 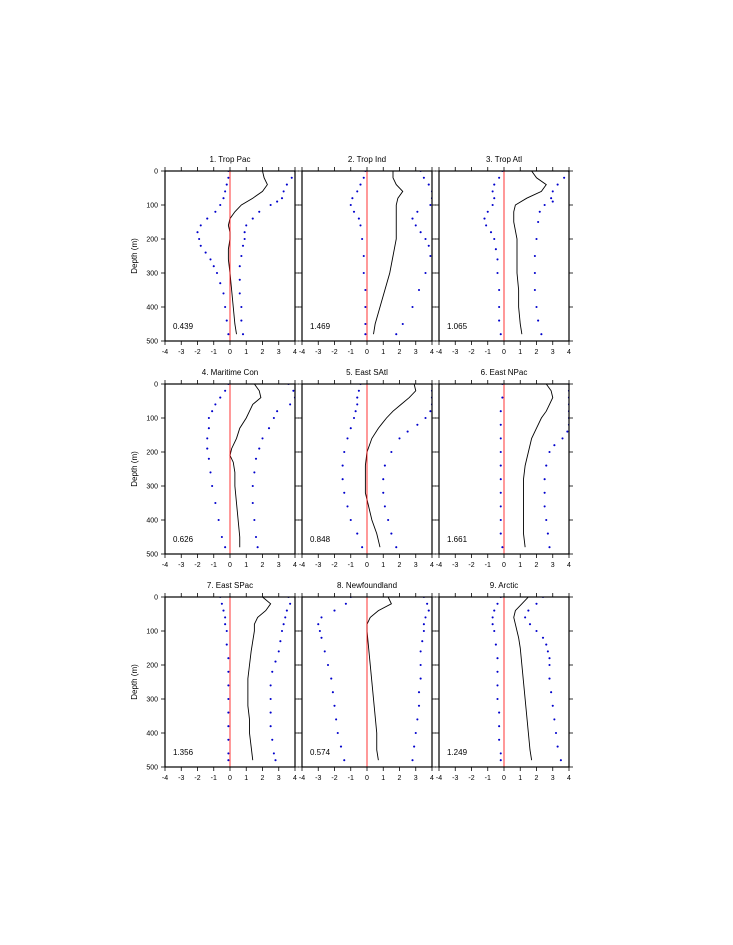 What do you see at coordinates (351, 565) in the screenshot?
I see `x-tick-label: -1` at bounding box center [351, 565].